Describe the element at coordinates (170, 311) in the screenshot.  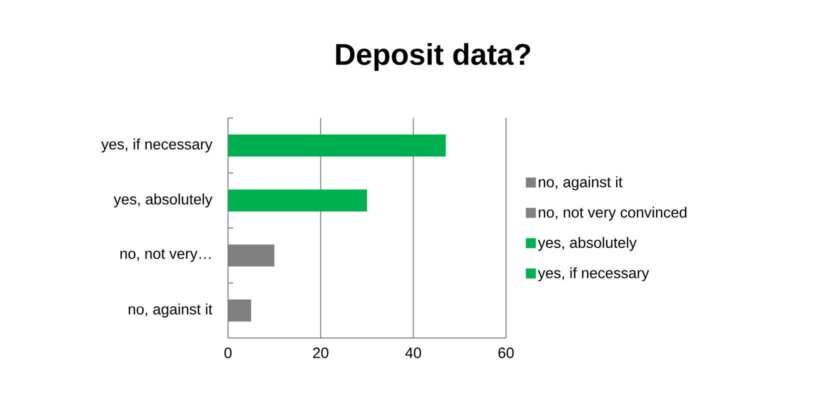
I see `y-tick-label: no, against it` at that location.